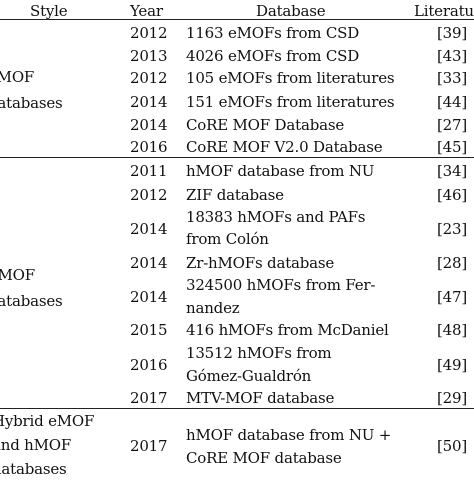  I want to click on header-database: Database, so click(291, 11).